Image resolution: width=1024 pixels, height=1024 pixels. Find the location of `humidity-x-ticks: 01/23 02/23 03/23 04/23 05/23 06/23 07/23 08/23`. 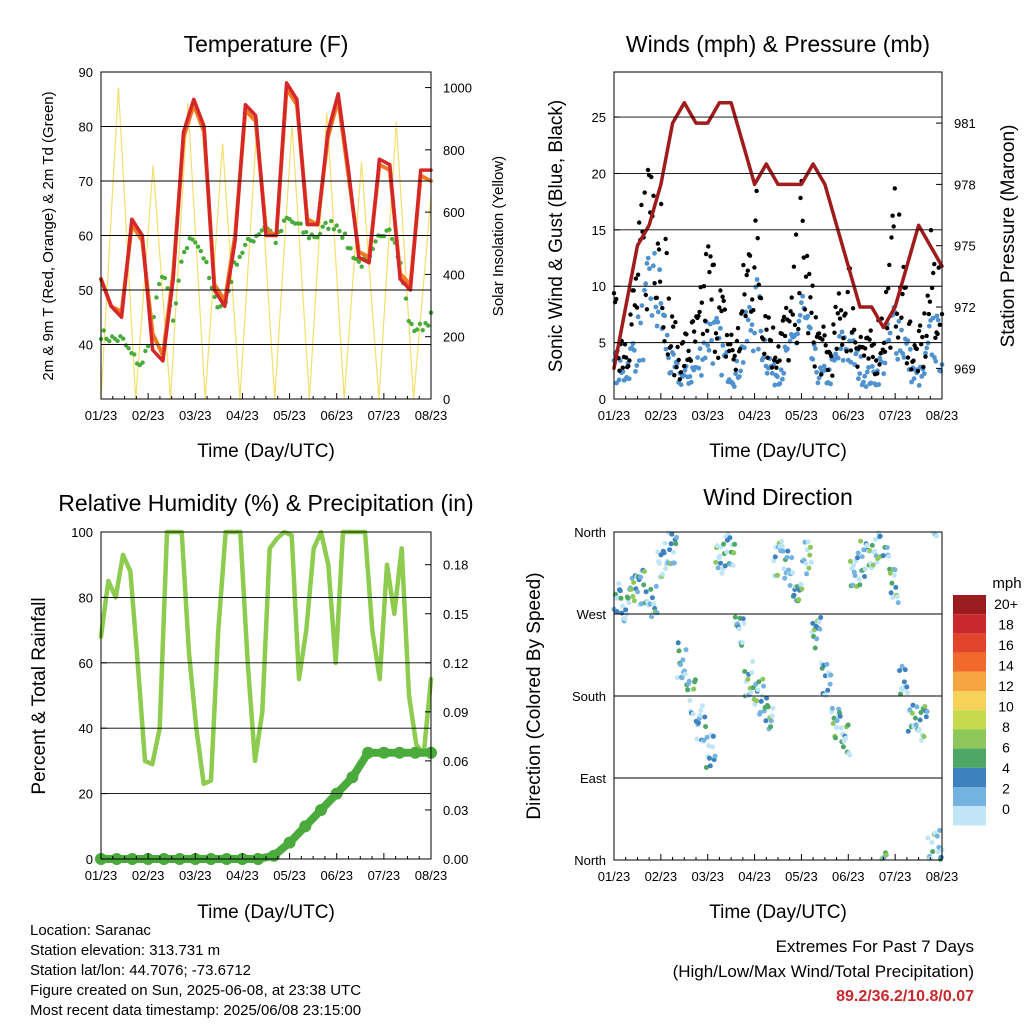

humidity-x-ticks: 01/23 02/23 03/23 04/23 05/23 06/23 07/23 08/23 is located at coordinates (266, 868).